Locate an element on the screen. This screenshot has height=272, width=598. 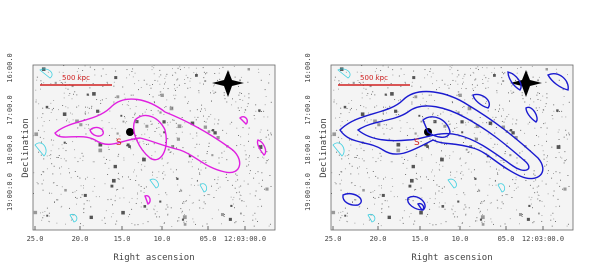
x-tick-label: 05.0 is located at coordinates (506, 239).